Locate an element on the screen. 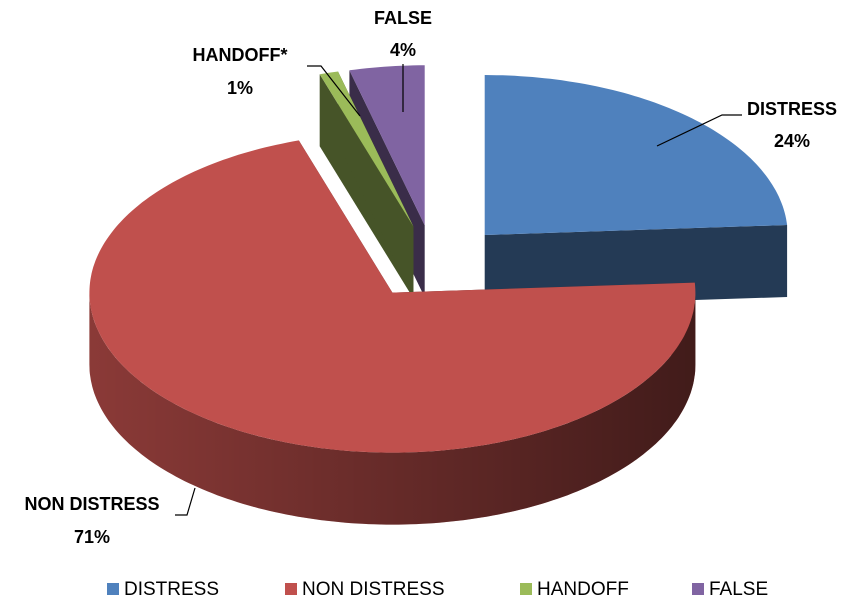  data-label-name: DISTRESS is located at coordinates (792, 109).